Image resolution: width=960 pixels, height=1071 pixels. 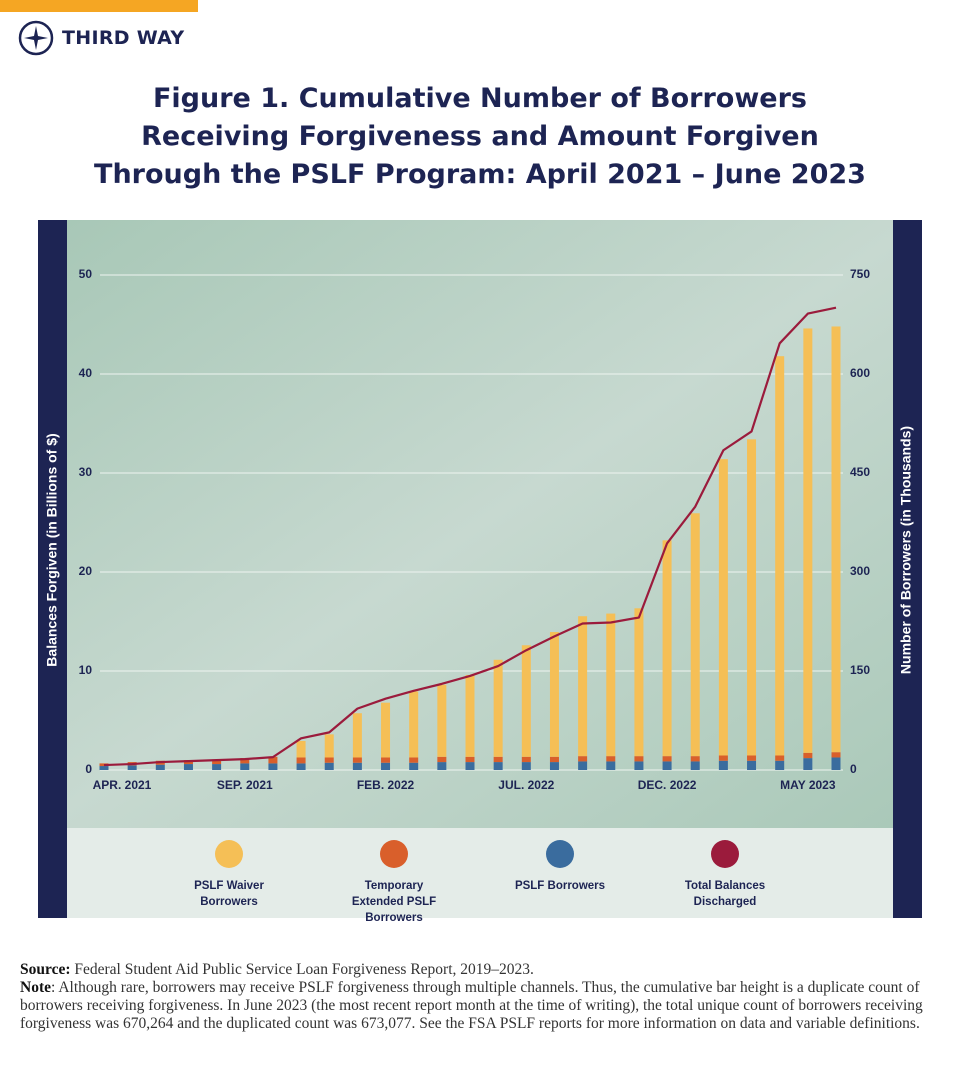 What do you see at coordinates (86, 571) in the screenshot?
I see `y-tick-label: 20` at bounding box center [86, 571].